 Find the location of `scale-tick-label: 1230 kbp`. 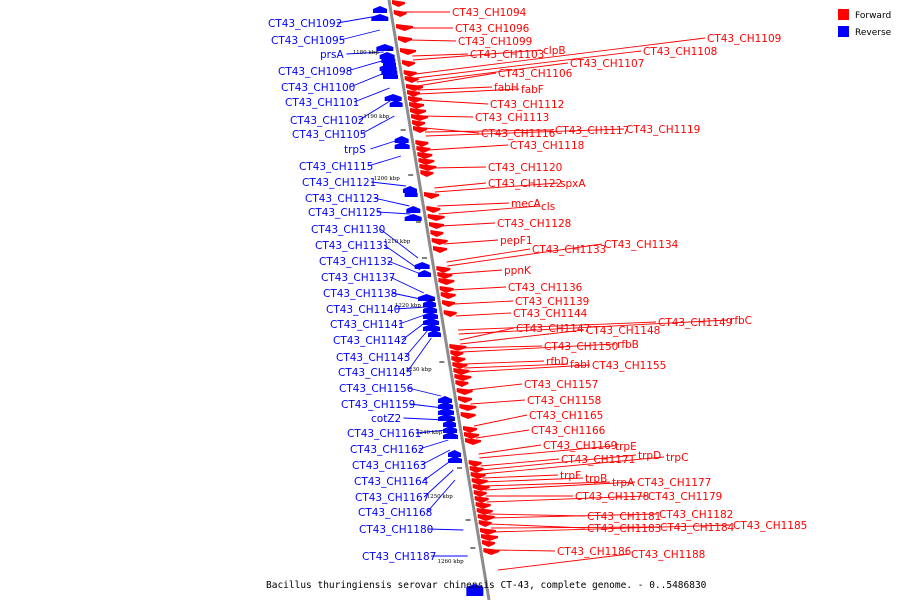

scale-tick-label: 1230 kbp is located at coordinates (419, 370).